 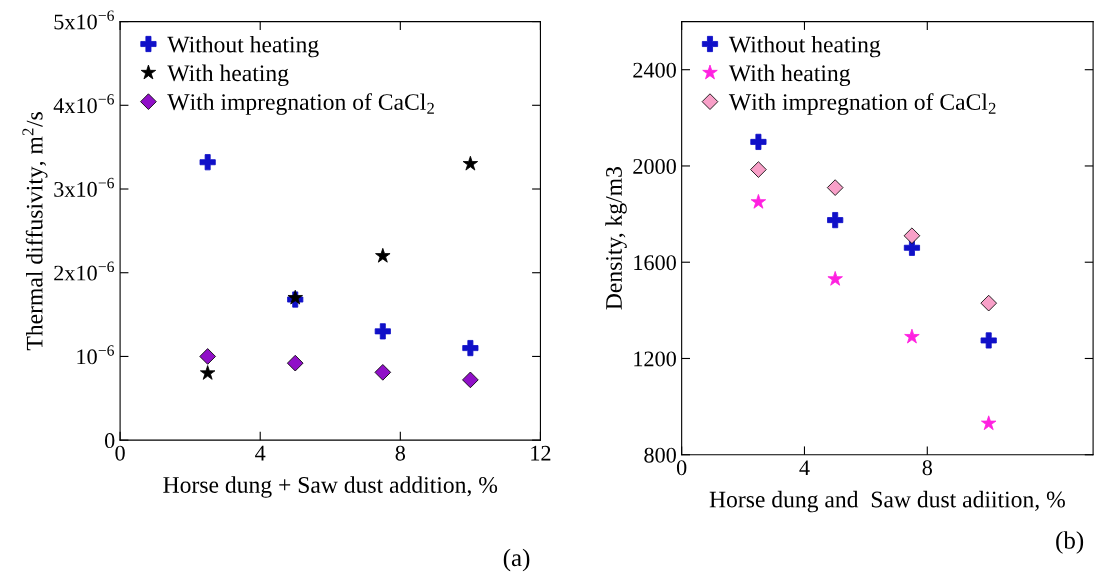 What do you see at coordinates (84, 271) in the screenshot?
I see `y-tick-label: 2x10$^{−6}$` at bounding box center [84, 271].